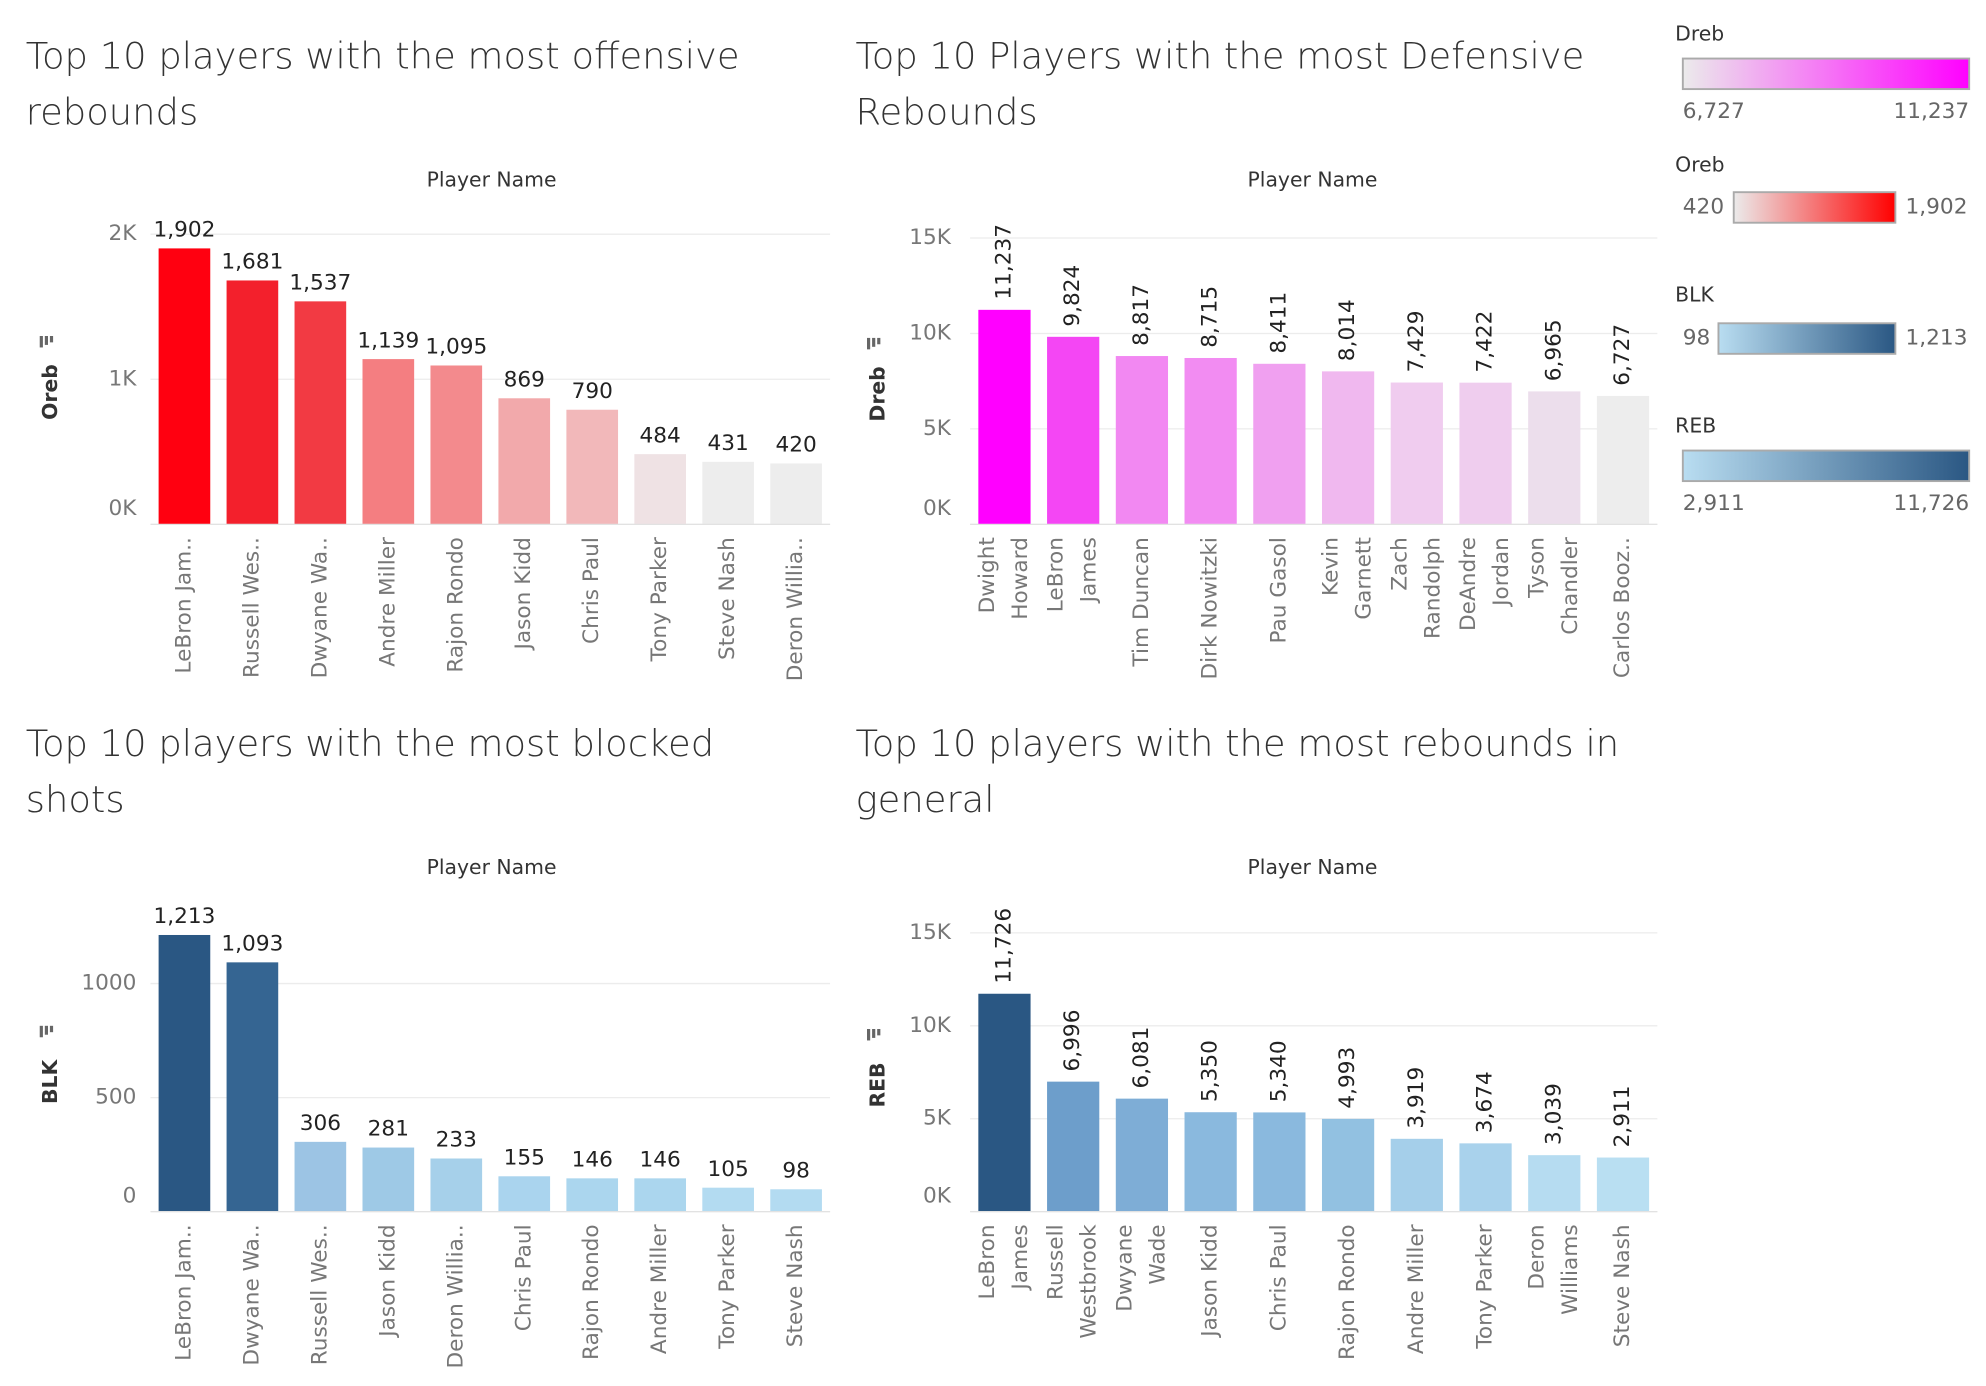 The height and width of the screenshot is (1386, 1986). I want to click on value-label: 146, so click(660, 1160).